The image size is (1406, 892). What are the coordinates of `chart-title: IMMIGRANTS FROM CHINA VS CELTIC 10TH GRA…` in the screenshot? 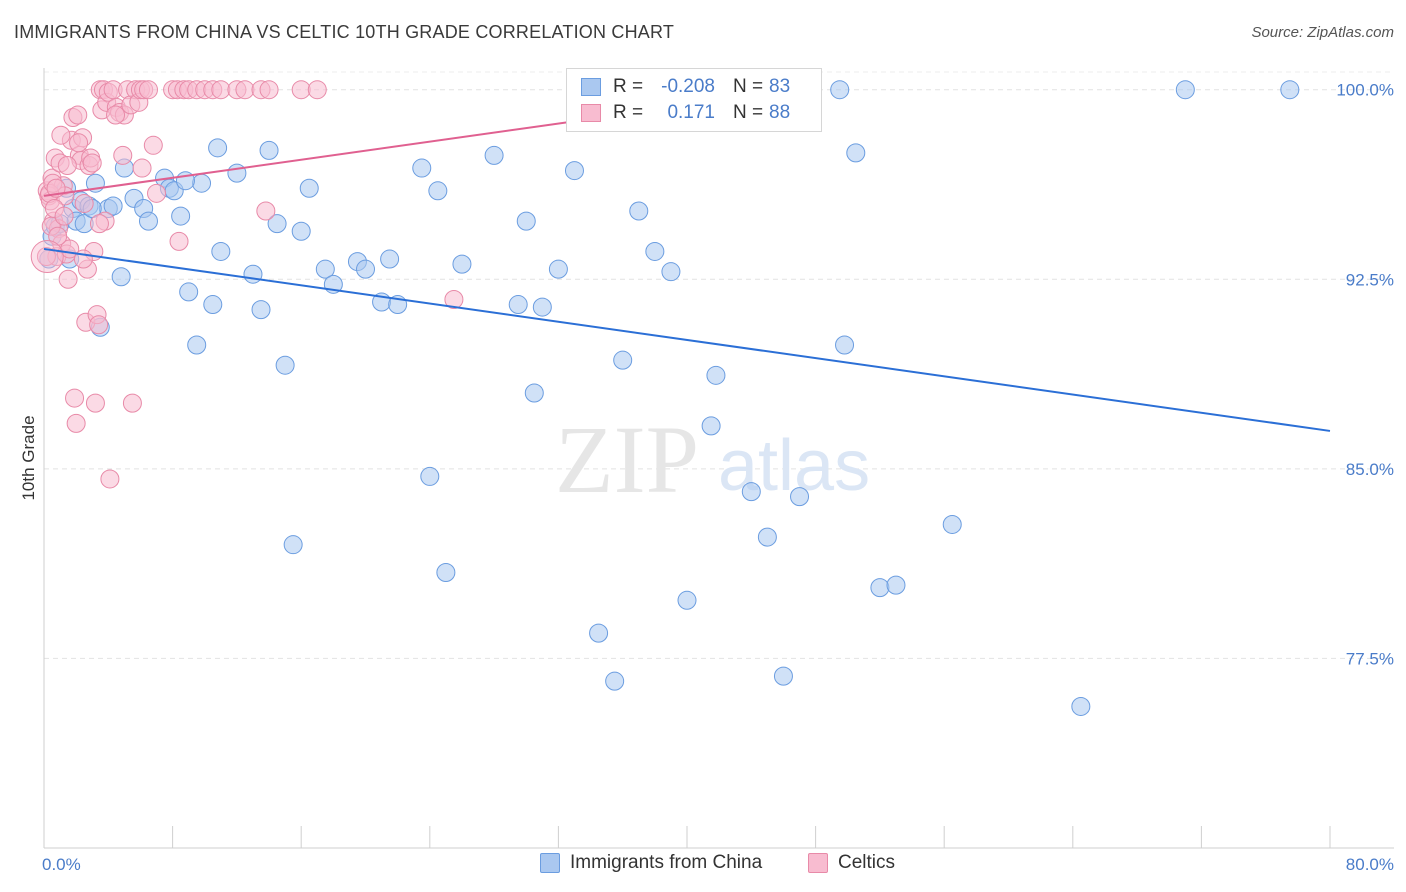 It's located at (344, 32).